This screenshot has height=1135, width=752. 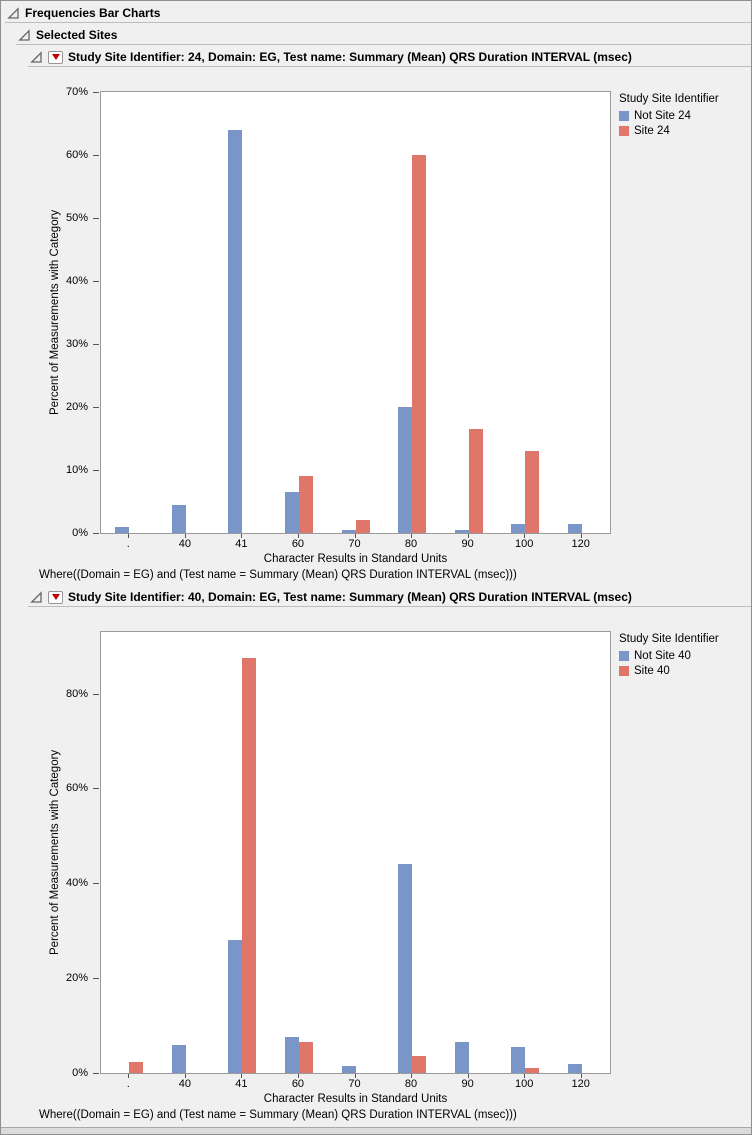 What do you see at coordinates (652, 671) in the screenshot?
I see `legend-label: Site 40` at bounding box center [652, 671].